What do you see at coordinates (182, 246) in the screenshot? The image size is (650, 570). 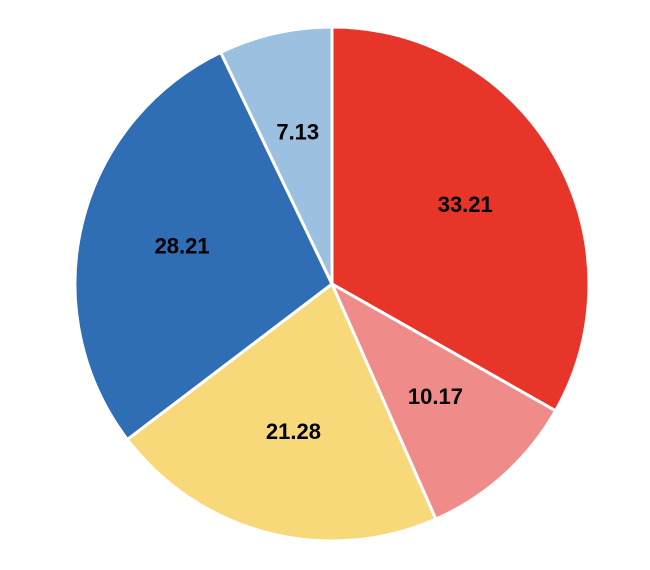 I see `data-label: 28.21` at bounding box center [182, 246].